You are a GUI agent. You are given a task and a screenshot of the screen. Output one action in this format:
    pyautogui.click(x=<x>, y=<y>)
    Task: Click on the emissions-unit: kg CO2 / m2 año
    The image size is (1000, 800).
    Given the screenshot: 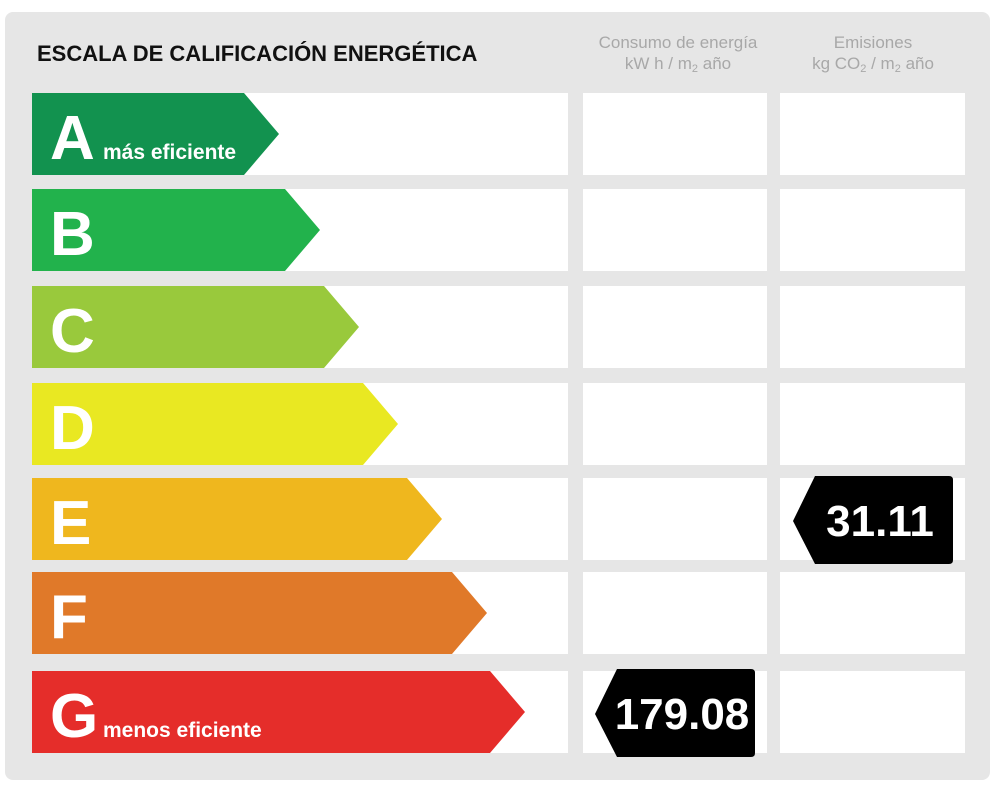 What is the action you would take?
    pyautogui.click(x=873, y=64)
    